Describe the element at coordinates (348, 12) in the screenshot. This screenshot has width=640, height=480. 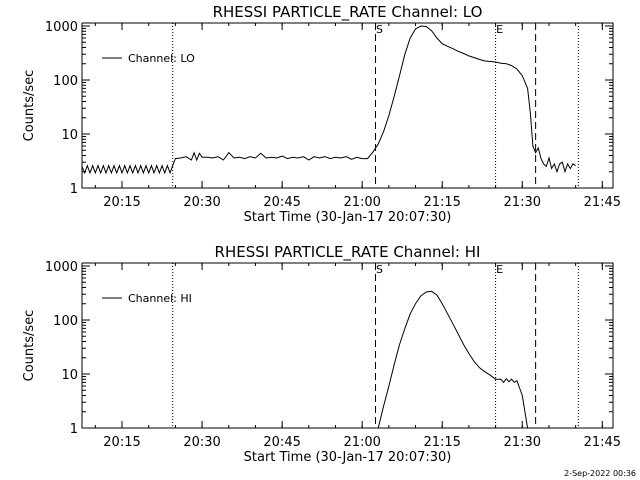
I see `chart-title: RHESSI PARTICLE_RATE Channel: LO` at that location.